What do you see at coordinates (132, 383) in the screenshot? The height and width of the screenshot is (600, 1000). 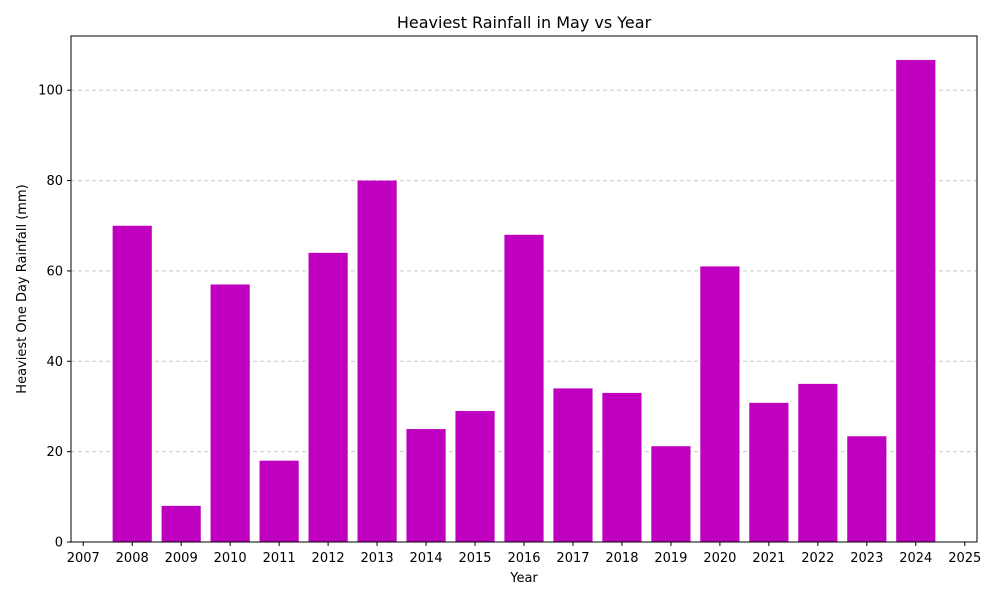 I see `bar-2008` at bounding box center [132, 383].